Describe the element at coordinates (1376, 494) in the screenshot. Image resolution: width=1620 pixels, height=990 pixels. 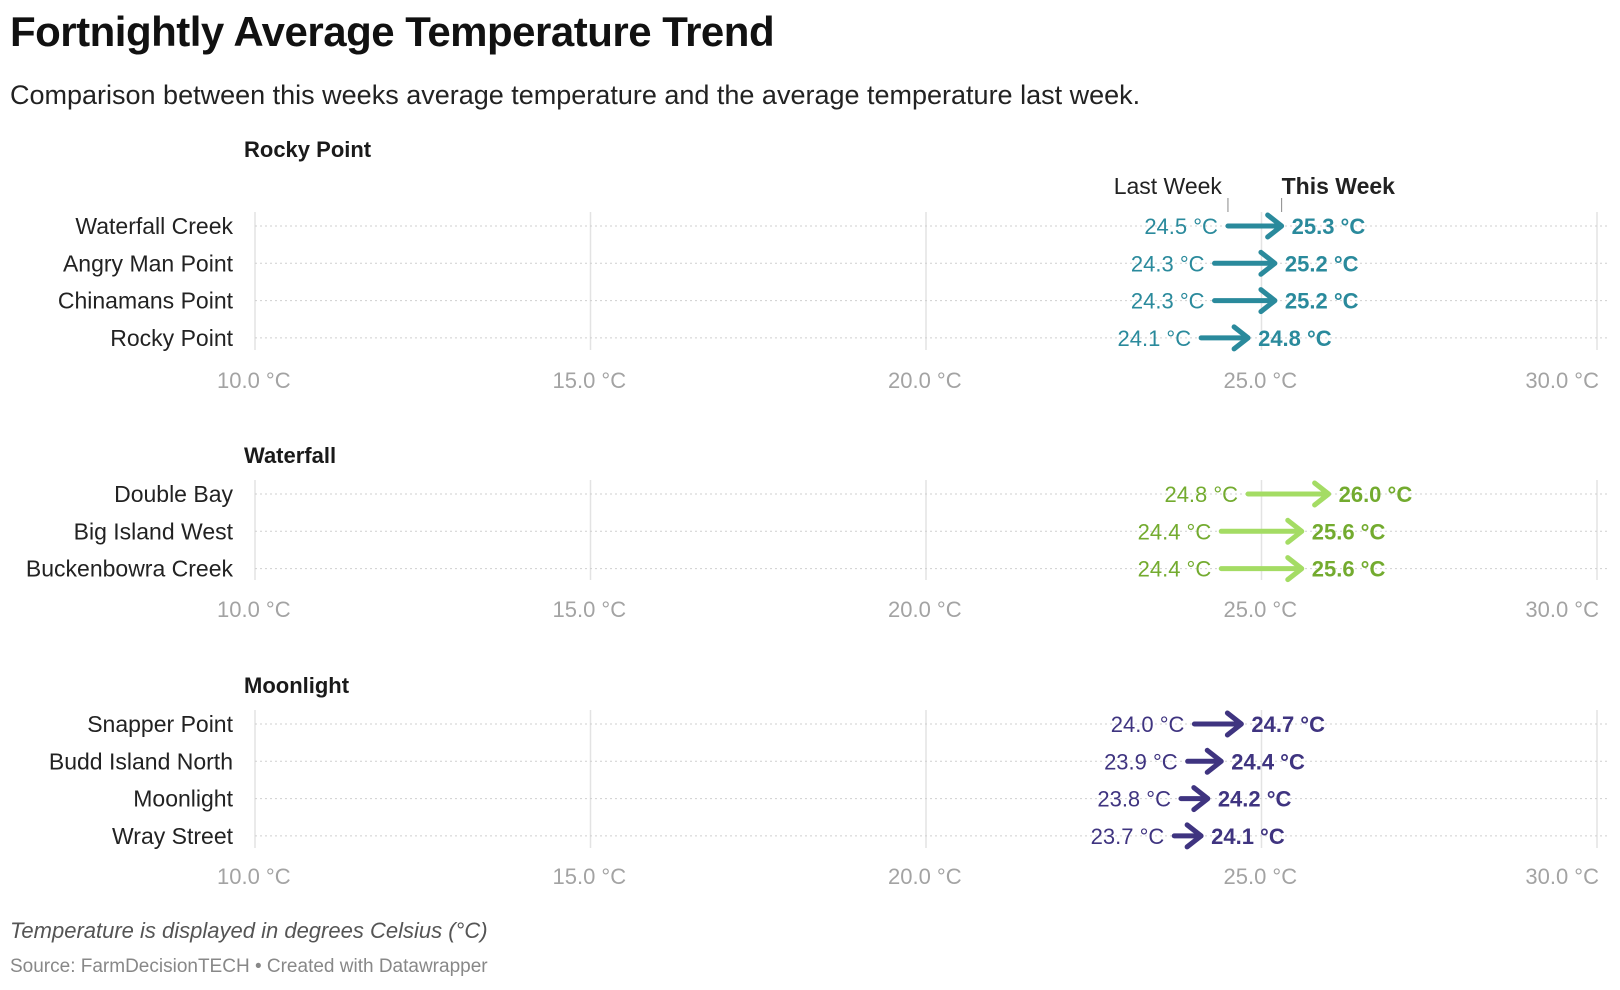
I see `this-week-value: 26.0 °C` at that location.